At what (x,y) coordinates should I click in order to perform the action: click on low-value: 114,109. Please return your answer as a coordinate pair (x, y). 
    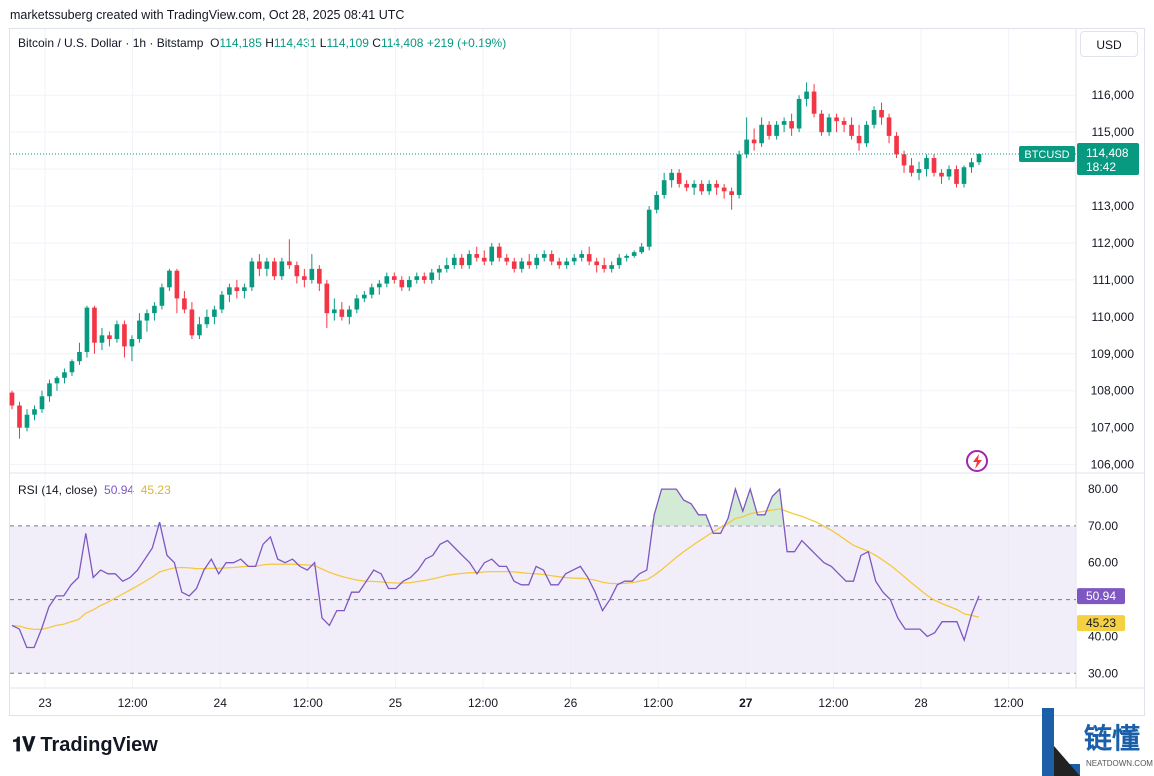
    Looking at the image, I should click on (347, 43).